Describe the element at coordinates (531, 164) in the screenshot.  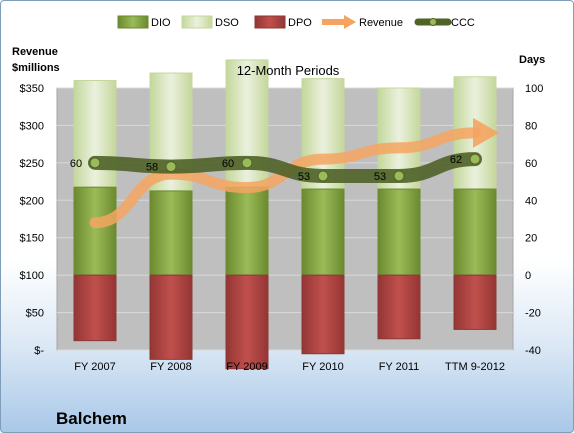
I see `right-tick-label: 60` at that location.